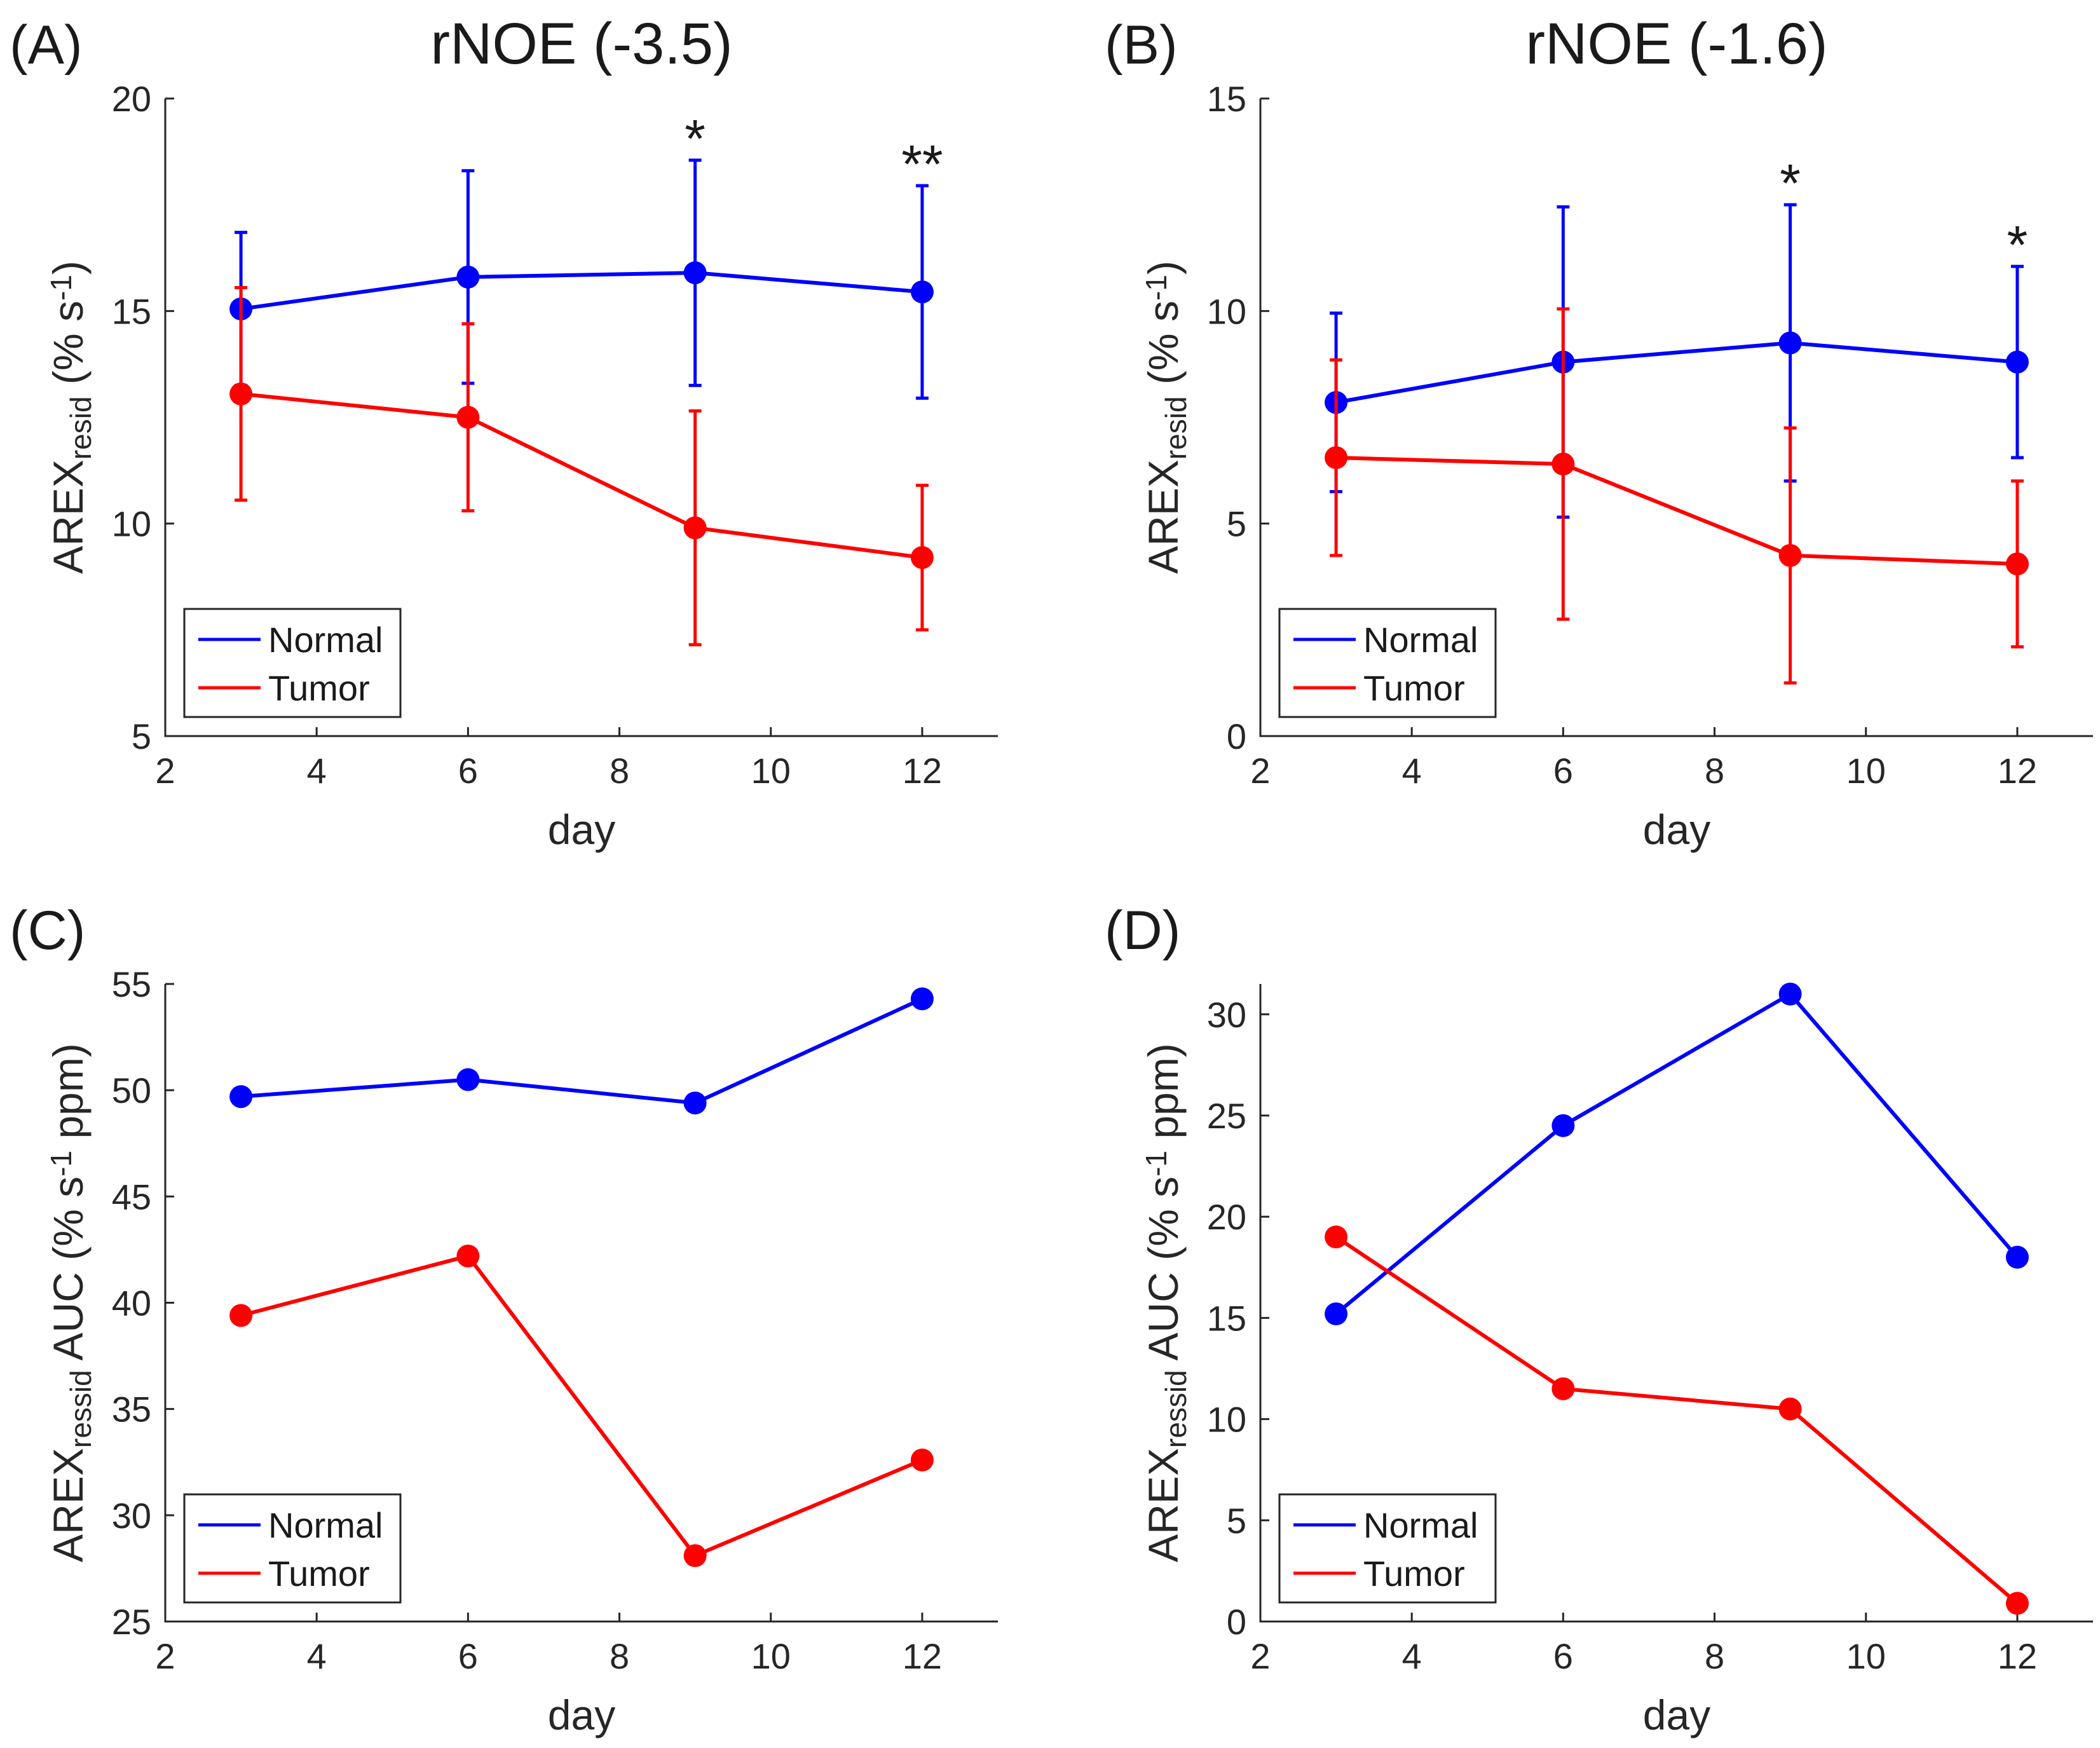 The width and height of the screenshot is (2100, 1748). I want to click on y-axis-label-part: ressid, so click(80, 1409).